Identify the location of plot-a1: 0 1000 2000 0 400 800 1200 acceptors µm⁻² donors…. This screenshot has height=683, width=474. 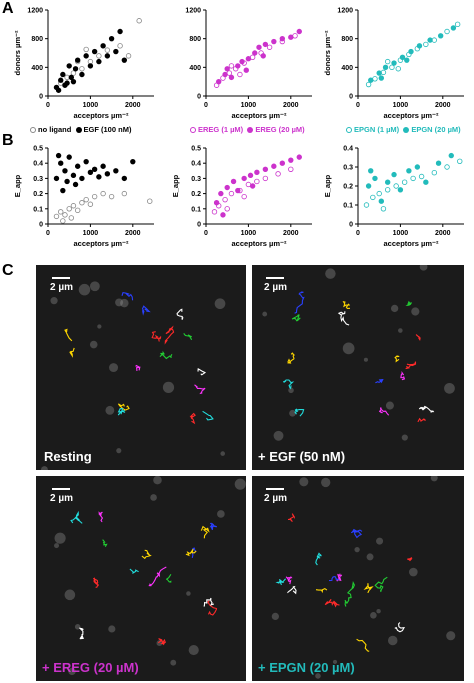
(83, 64).